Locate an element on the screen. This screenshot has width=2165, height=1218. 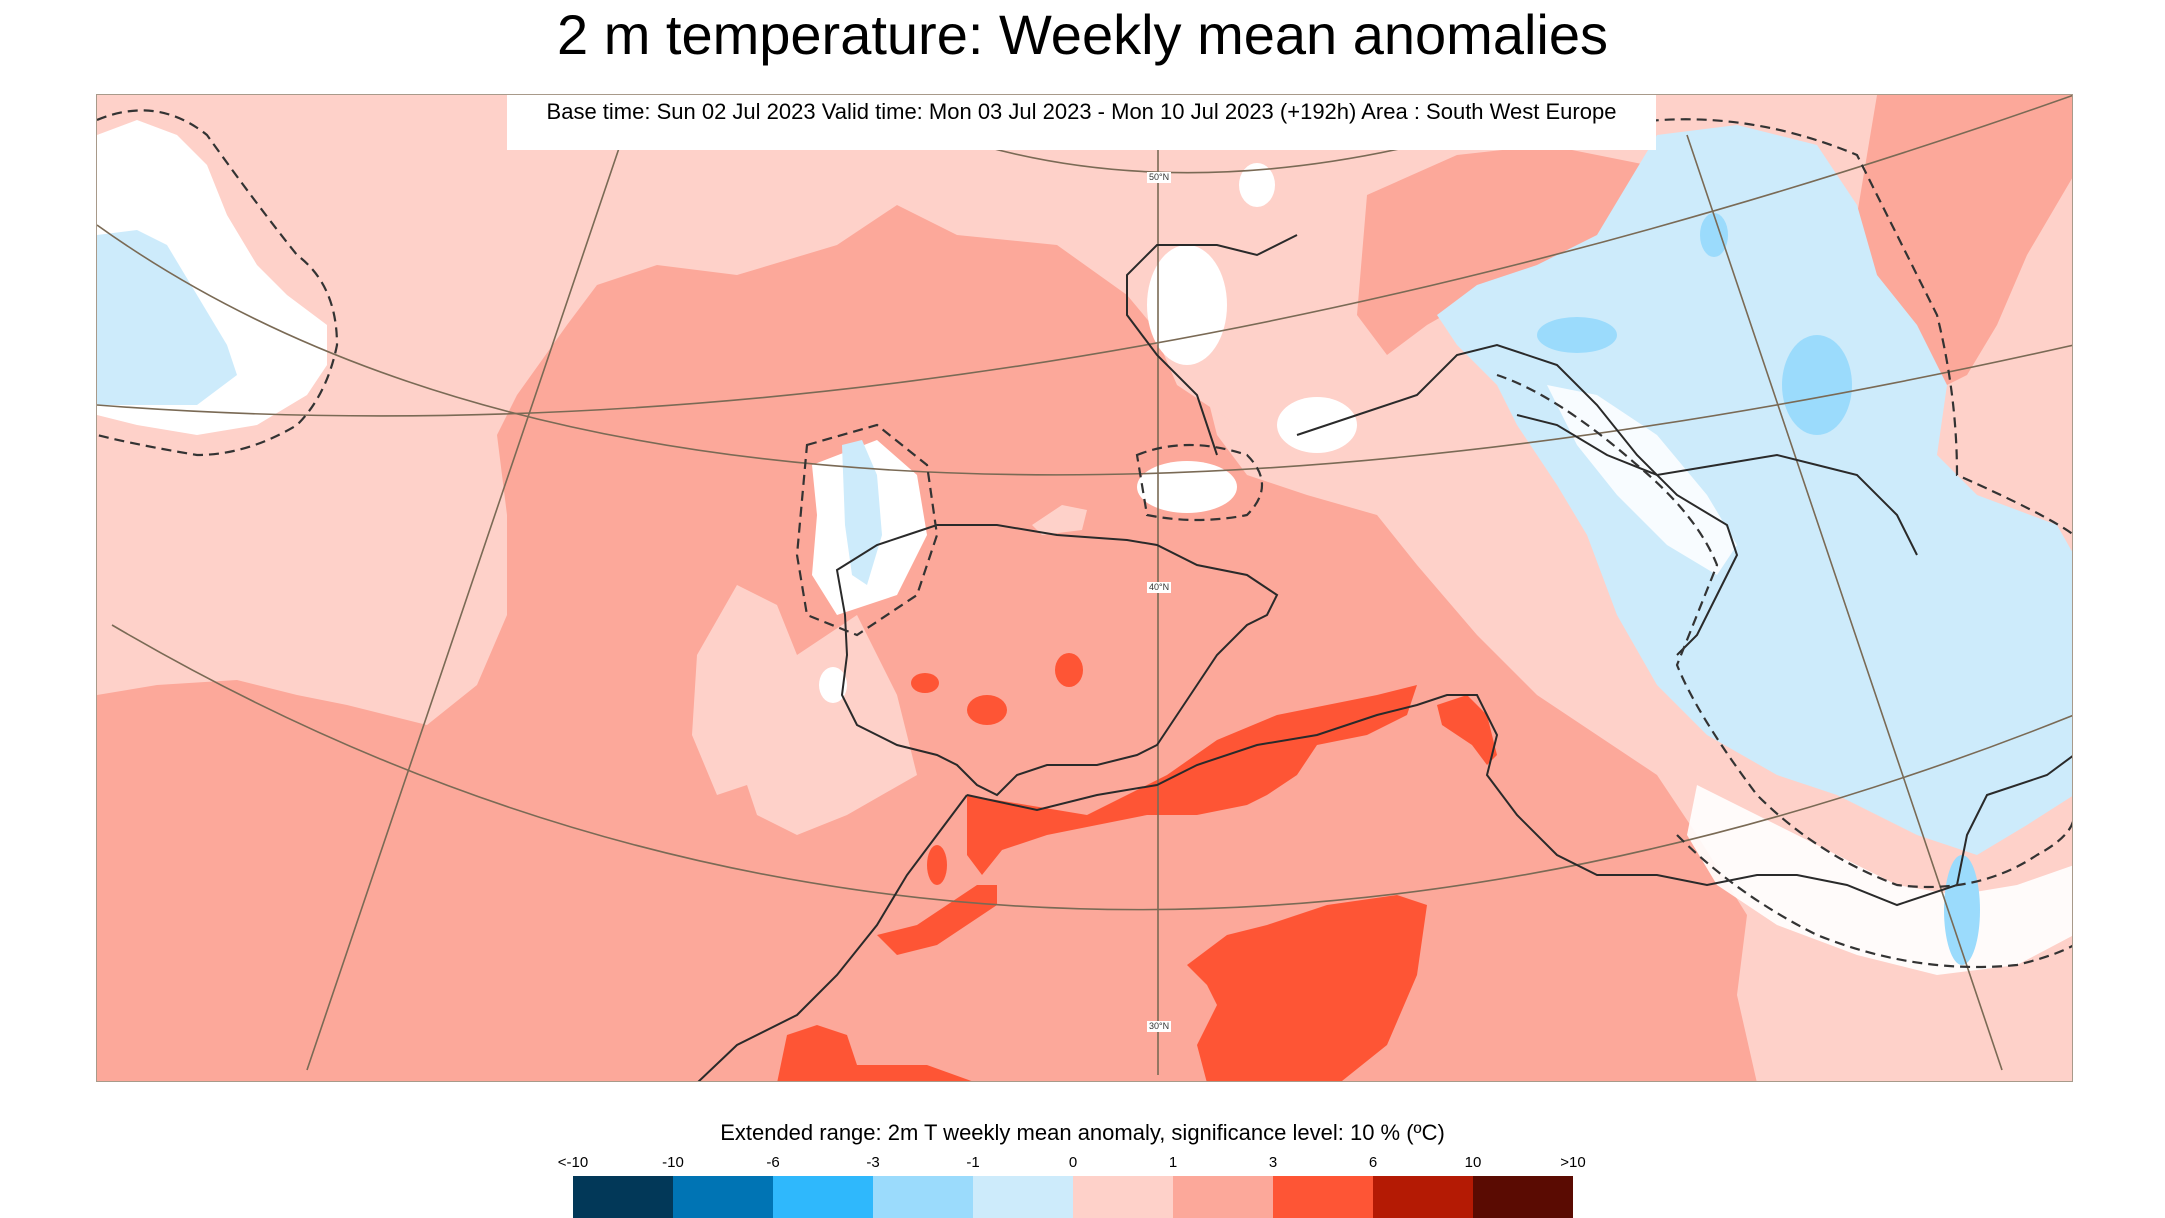
colorbar is located at coordinates (1073, 1197).